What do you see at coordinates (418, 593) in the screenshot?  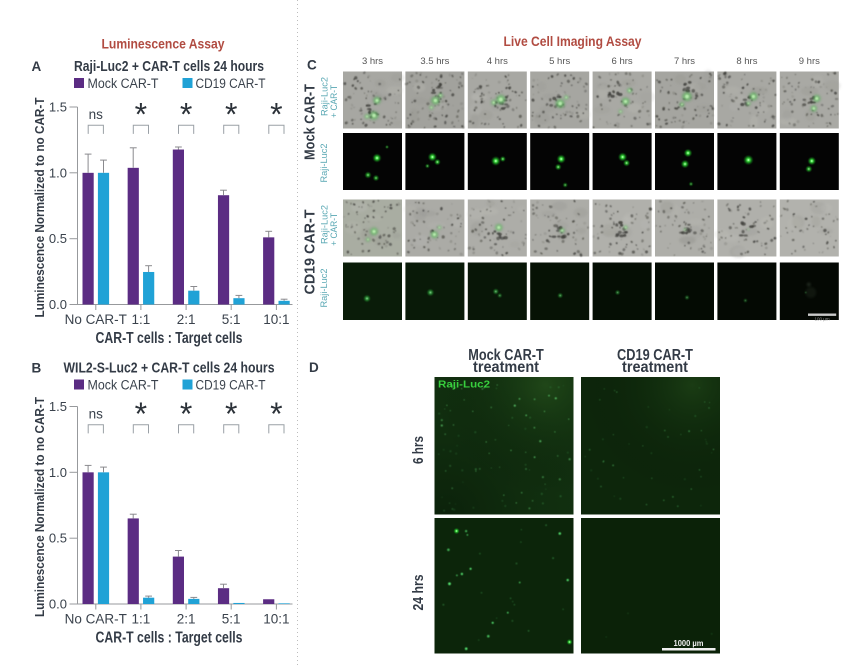 I see `svg-text: 24 hrs` at bounding box center [418, 593].